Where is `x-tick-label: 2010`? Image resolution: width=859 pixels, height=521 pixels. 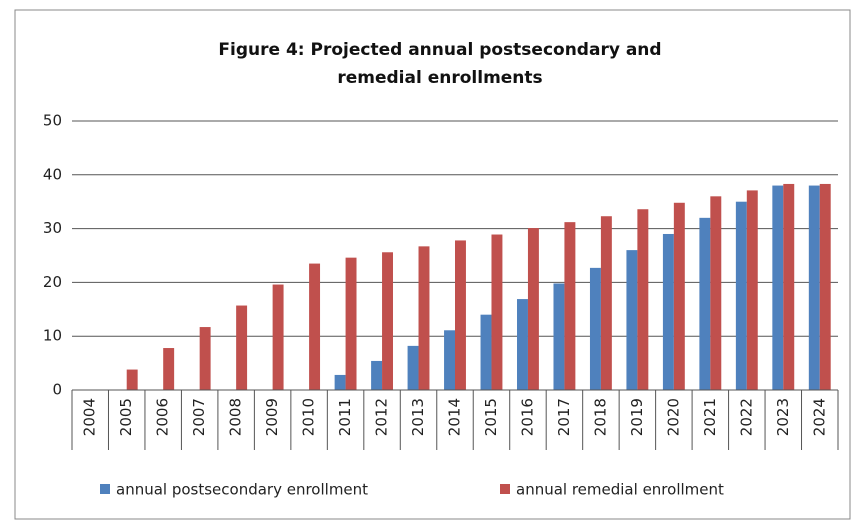 x-tick-label: 2010 is located at coordinates (309, 417).